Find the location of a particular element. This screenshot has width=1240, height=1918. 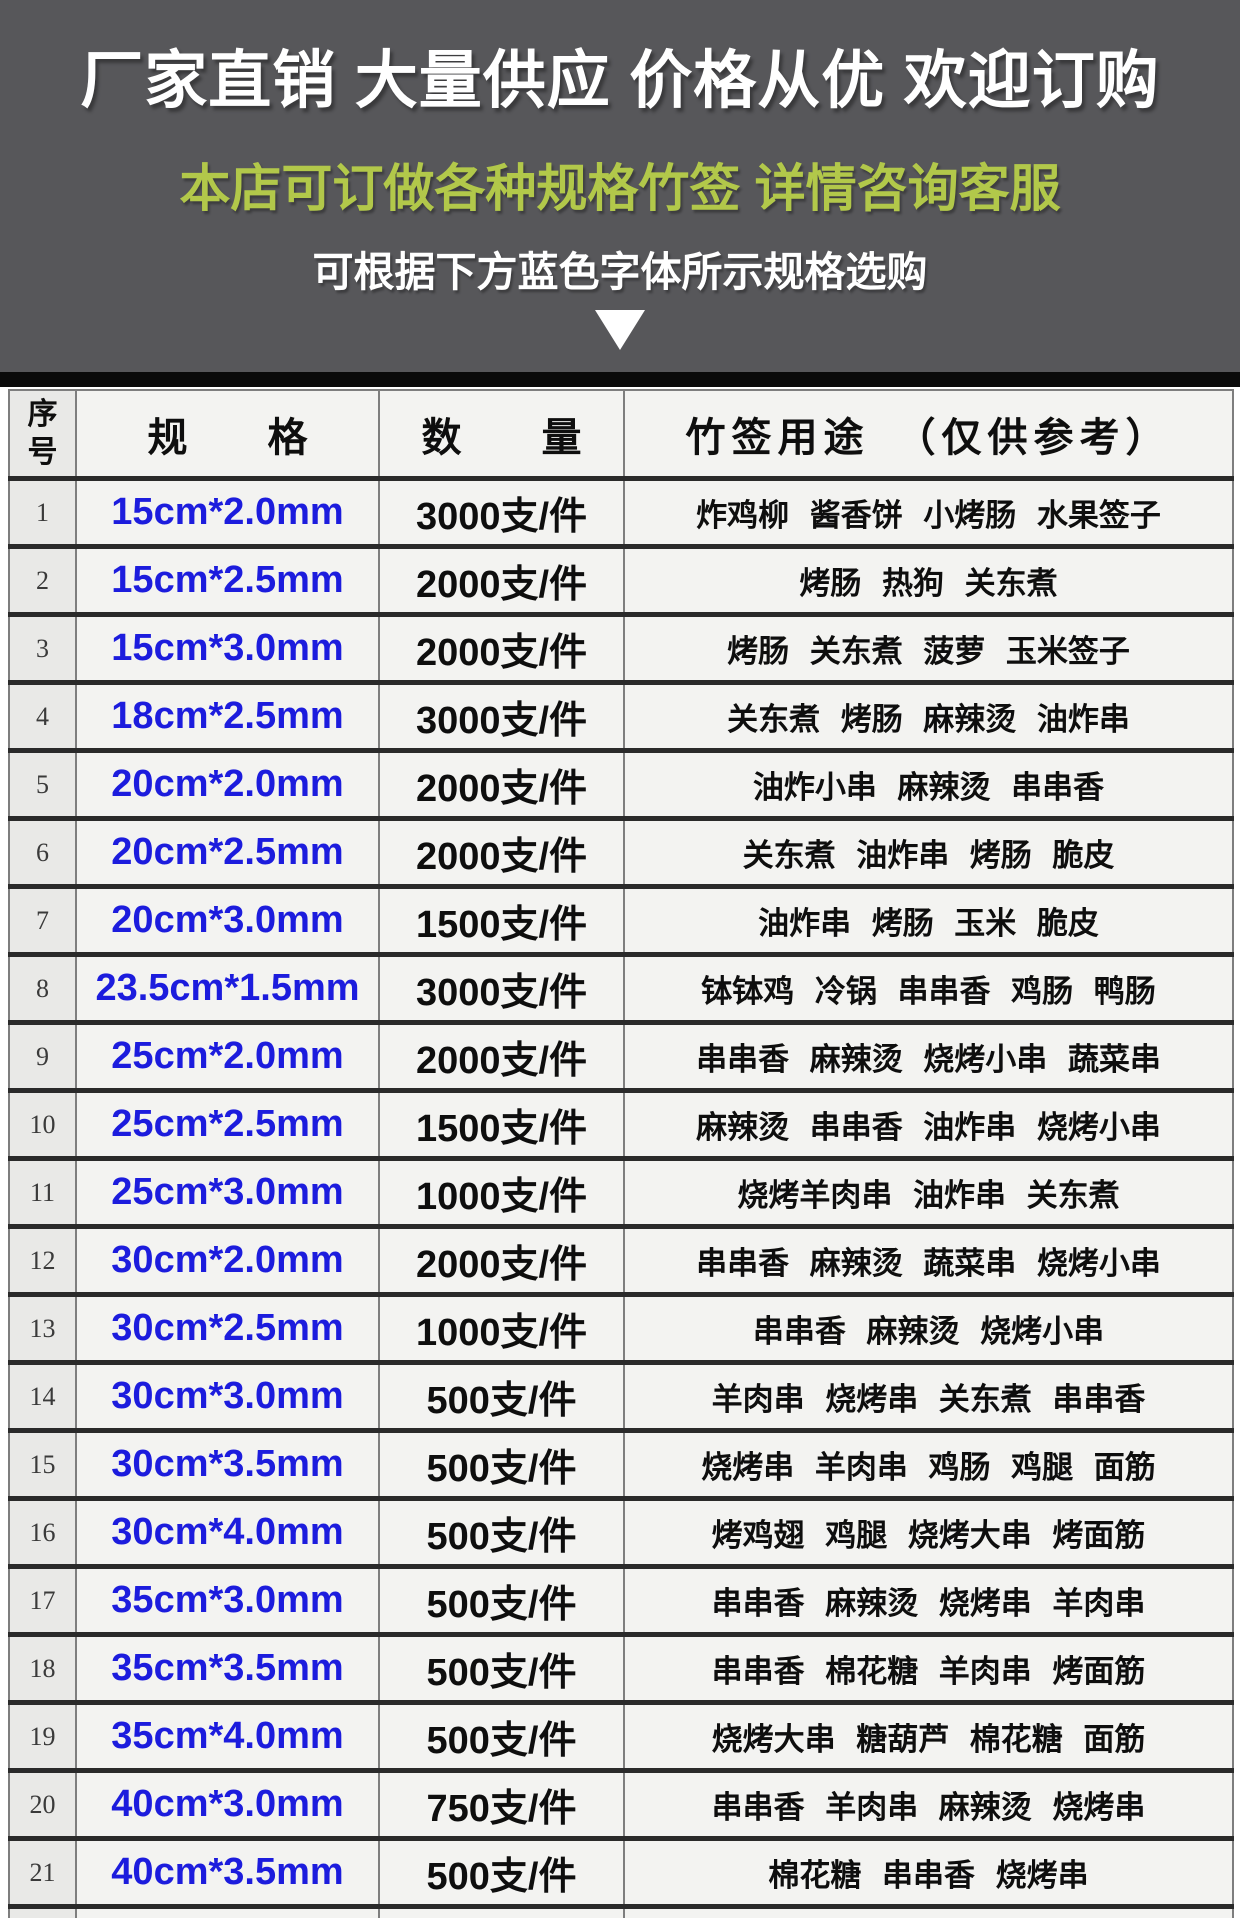

table-row: 5 20cm*2.0mm 2000支/件 油炸小串 麻辣烫 串串香 is located at coordinates (621, 785).